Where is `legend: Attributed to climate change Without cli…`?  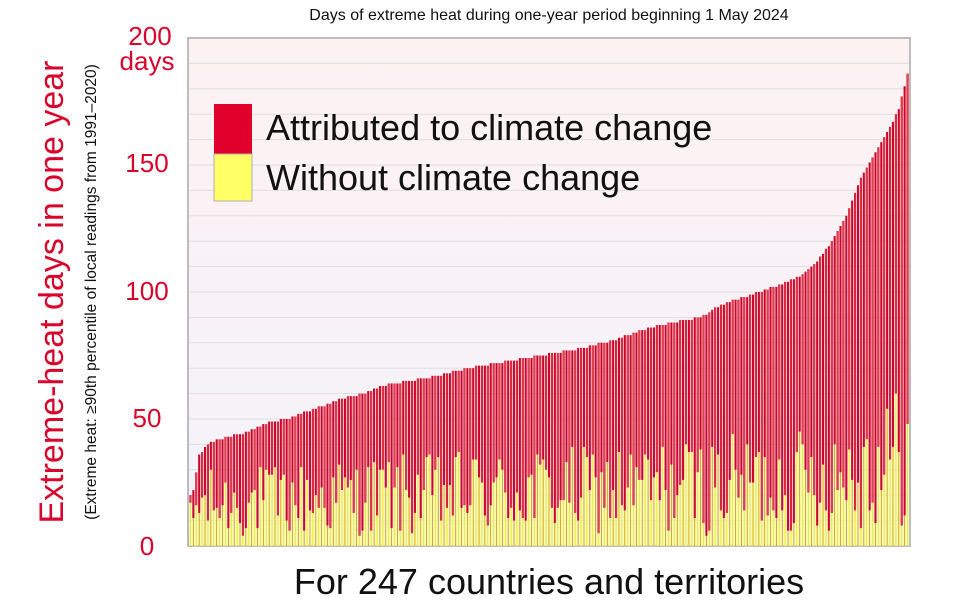 legend: Attributed to climate change Without cli… is located at coordinates (462, 153).